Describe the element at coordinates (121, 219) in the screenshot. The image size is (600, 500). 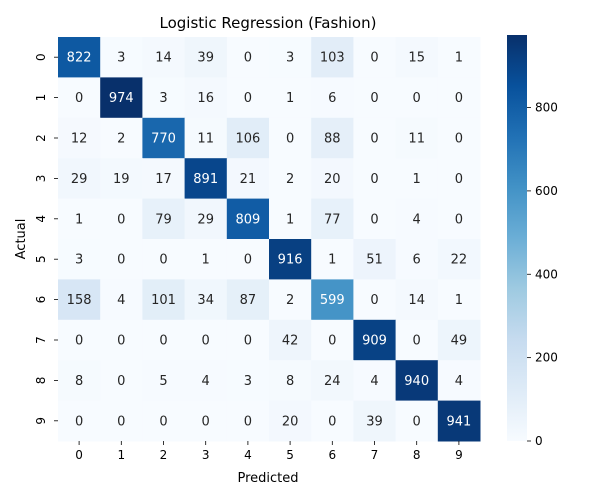
I see `heatmap-cell-r4-c1` at that location.